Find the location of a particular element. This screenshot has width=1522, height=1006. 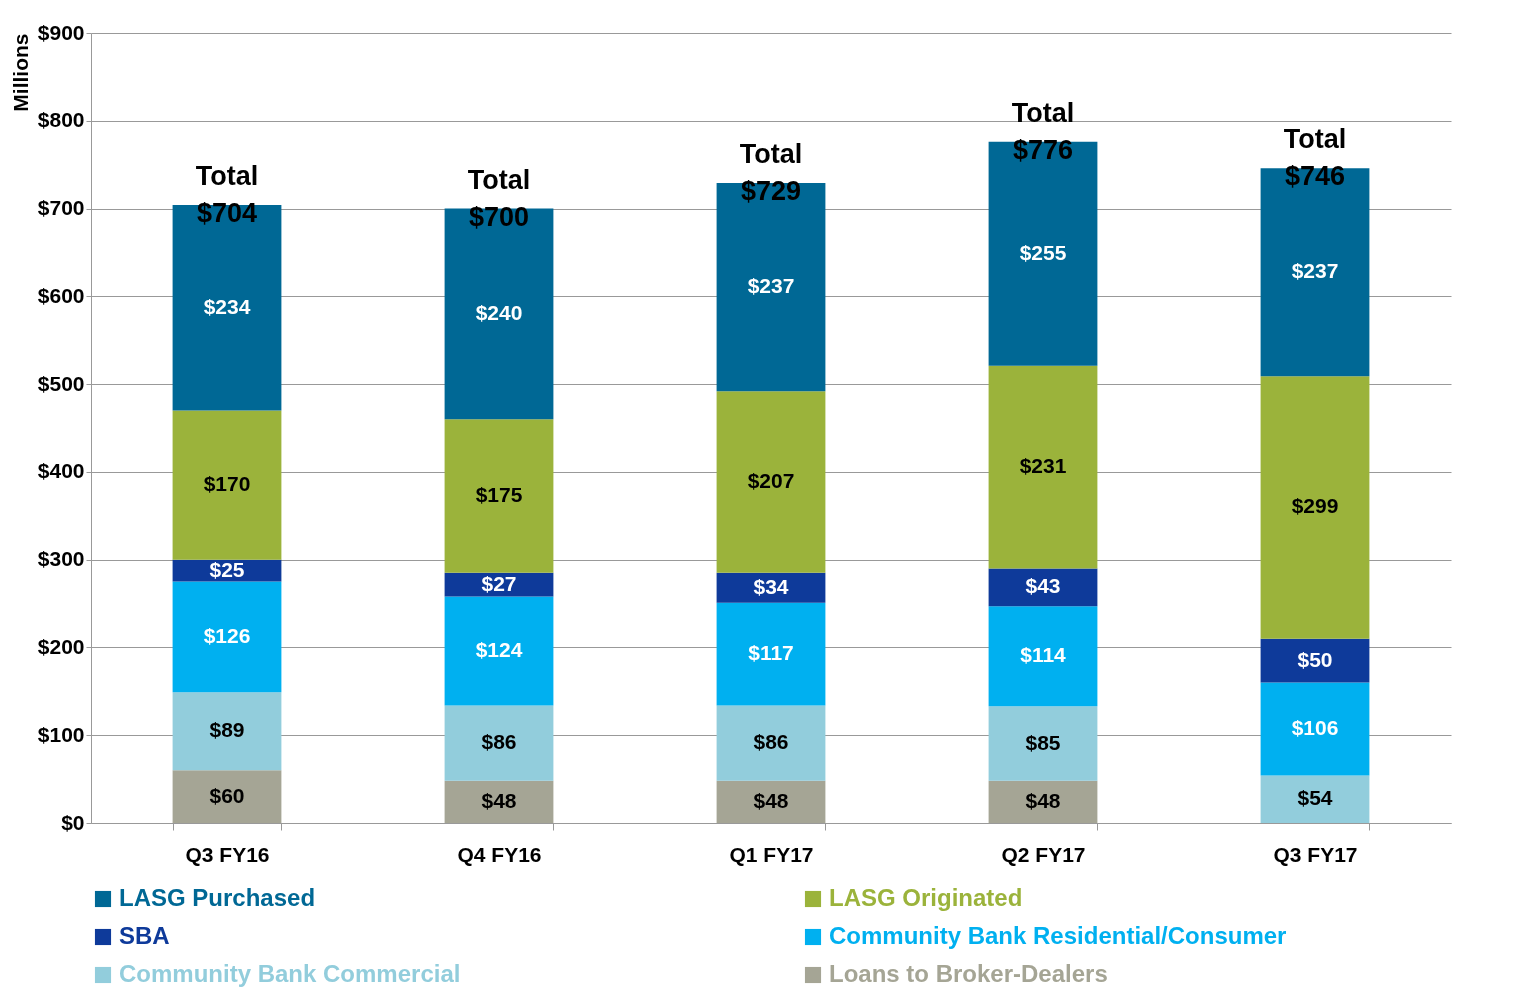

y-tick-label: $200 is located at coordinates (61, 646).